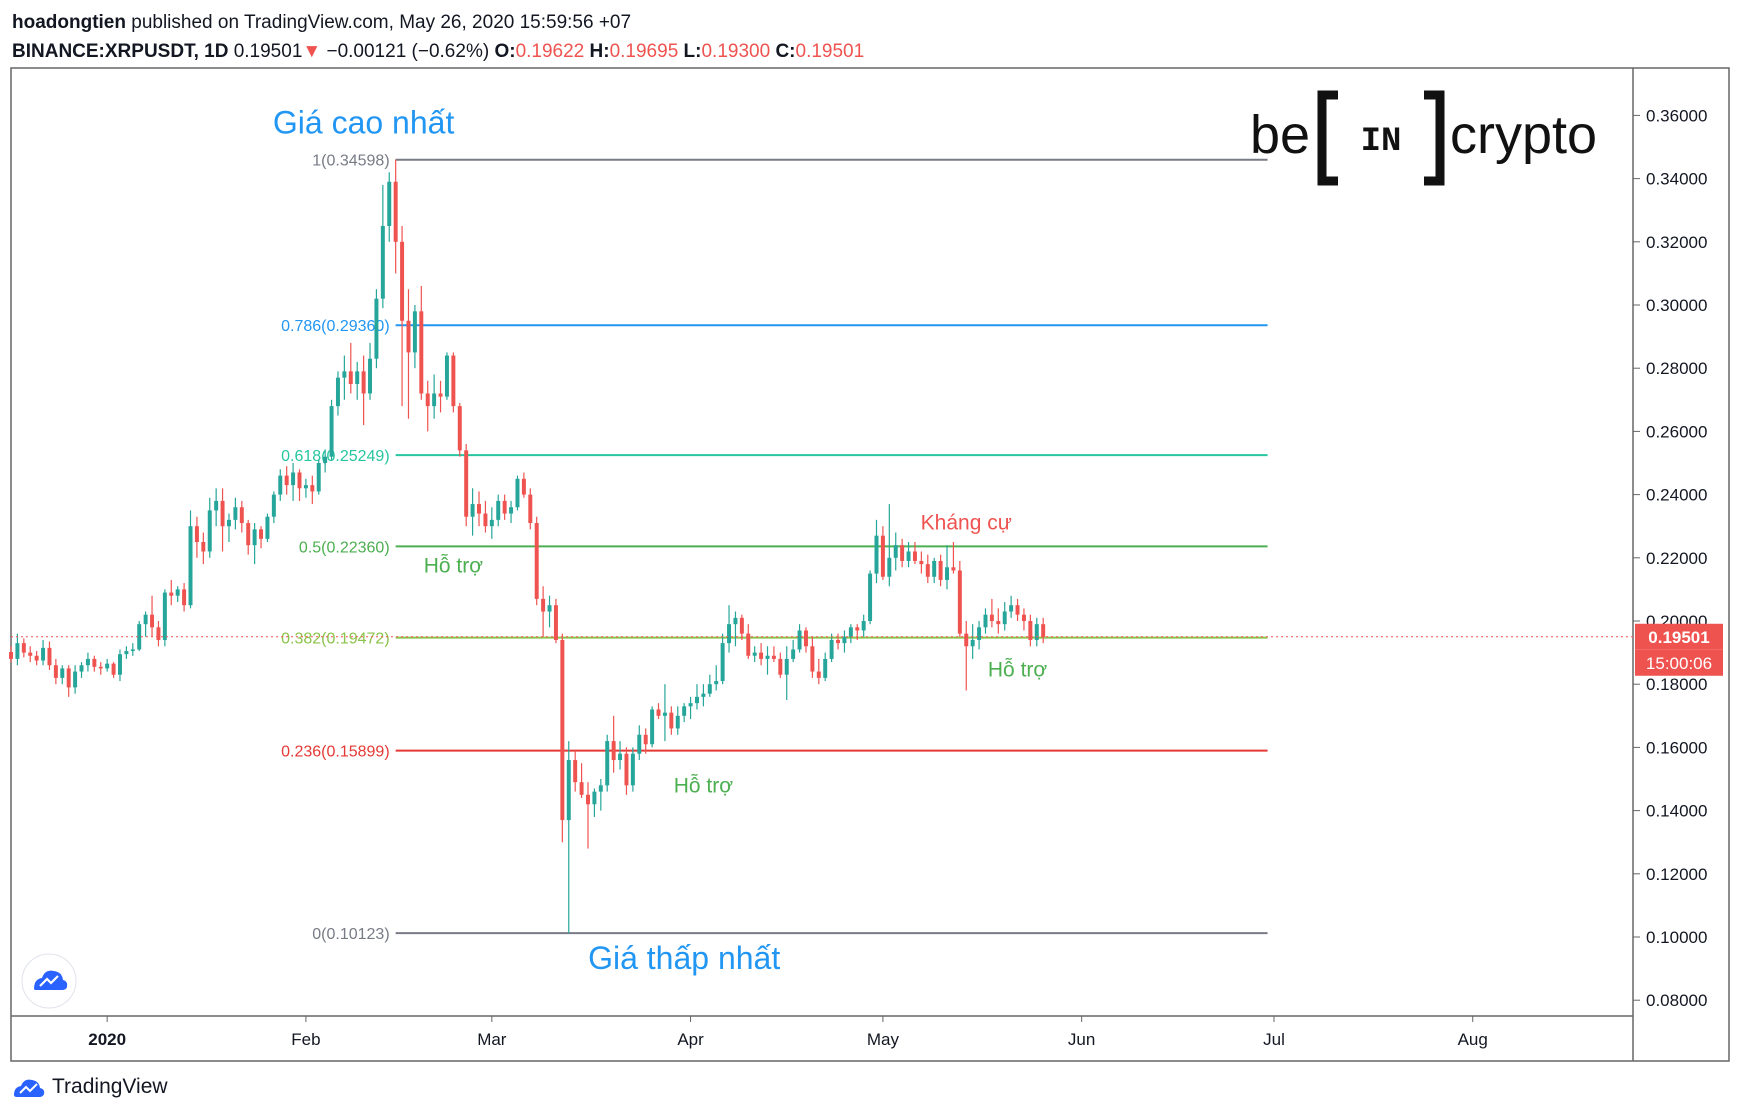  What do you see at coordinates (1676, 495) in the screenshot?
I see `price-tick-label: 0.24000` at bounding box center [1676, 495].